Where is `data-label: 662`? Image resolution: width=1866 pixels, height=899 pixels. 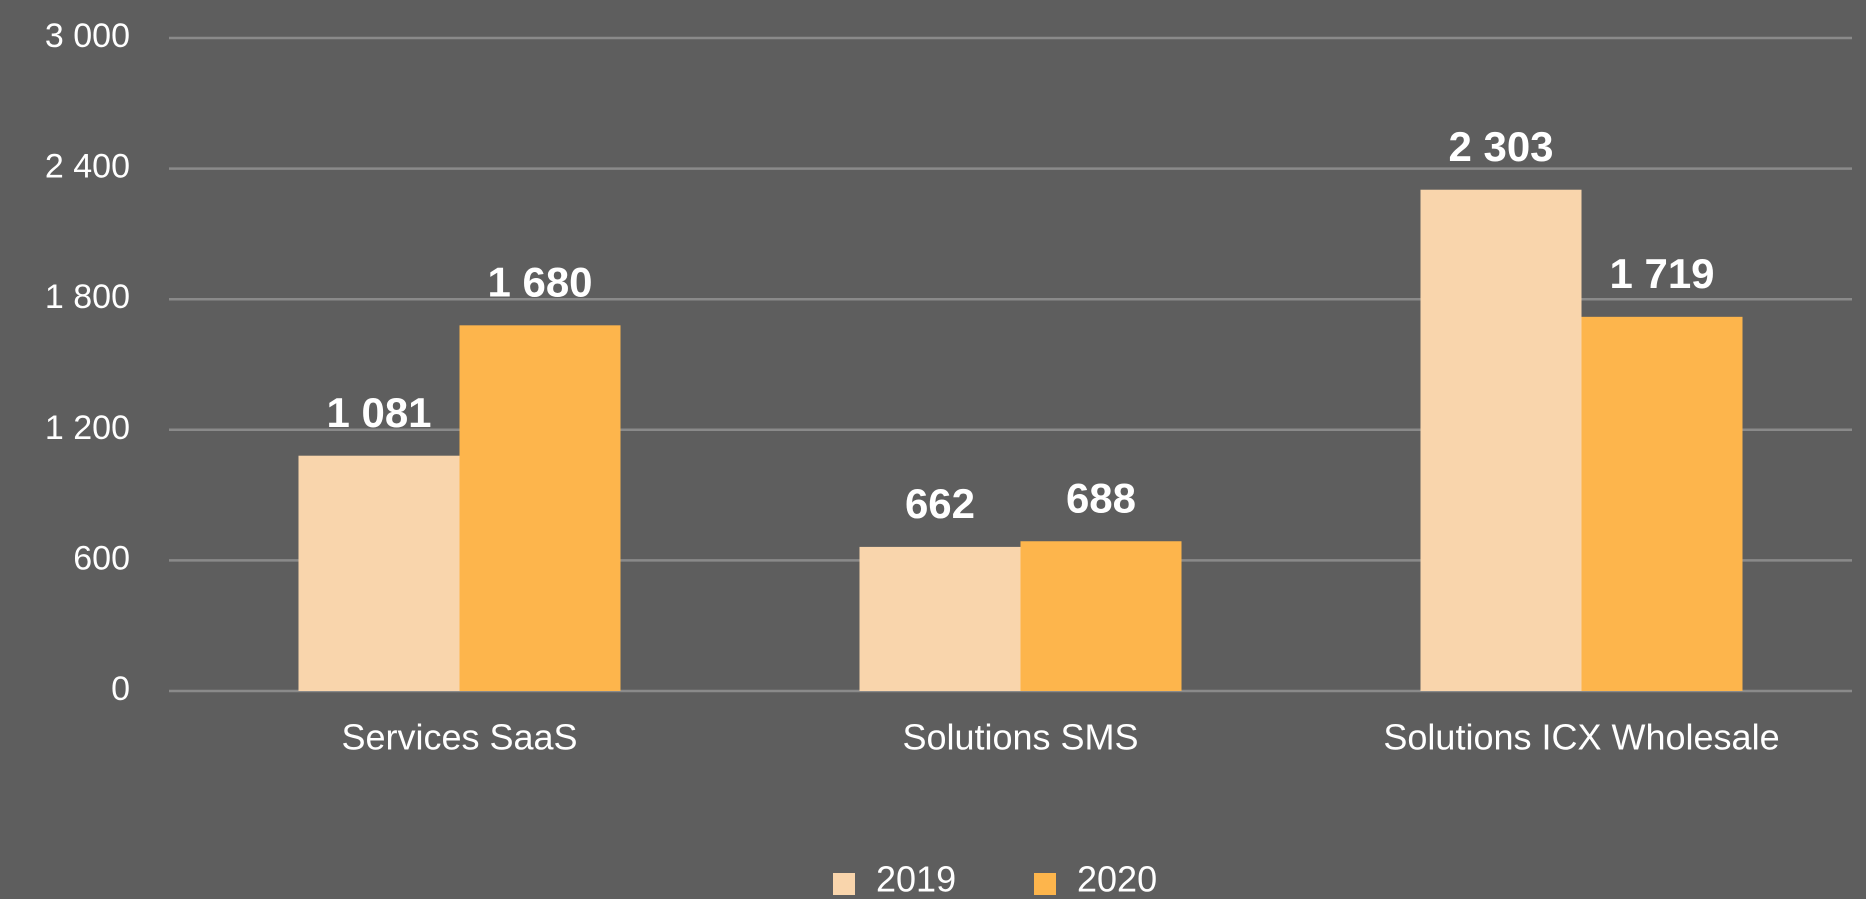
data-label: 662 is located at coordinates (940, 503).